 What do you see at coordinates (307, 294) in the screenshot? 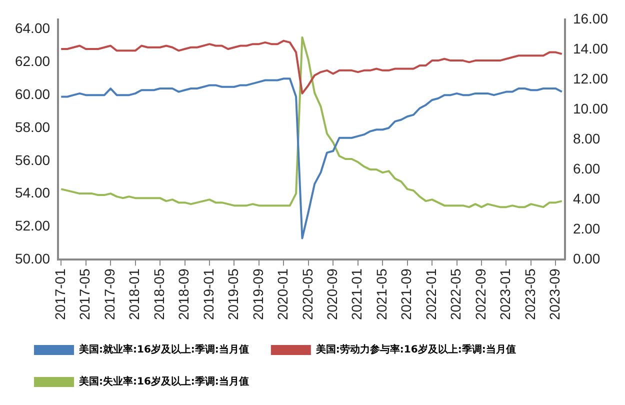
I see `x-tick-label: 2020-05` at bounding box center [307, 294].